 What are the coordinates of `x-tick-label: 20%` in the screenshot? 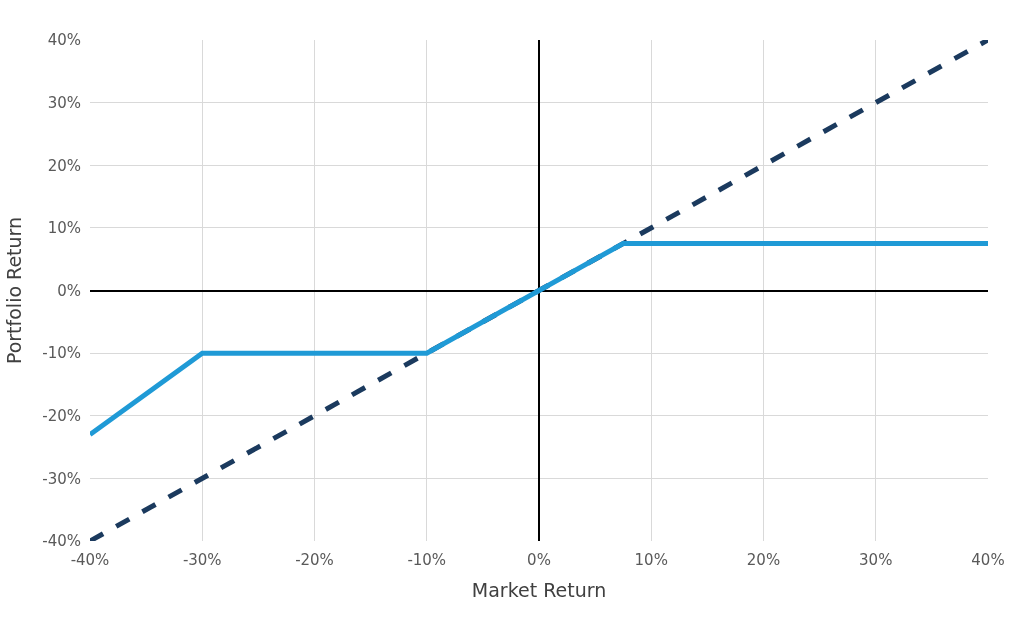 It's located at (763, 560).